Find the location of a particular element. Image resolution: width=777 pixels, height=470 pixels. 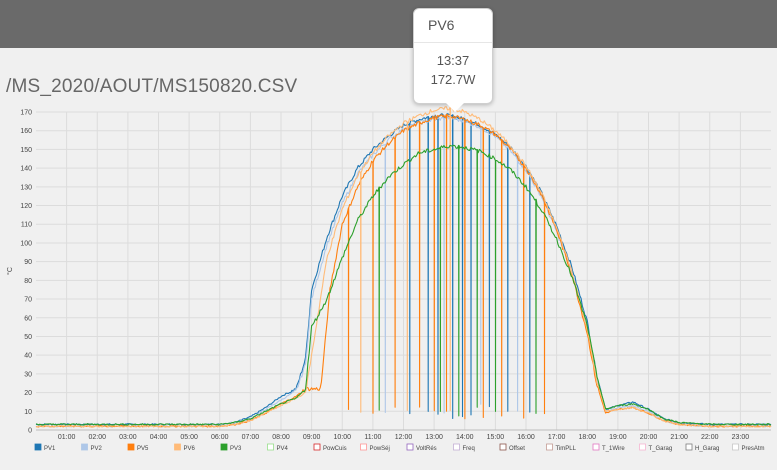

x-tick-label: 08:00 is located at coordinates (281, 437).